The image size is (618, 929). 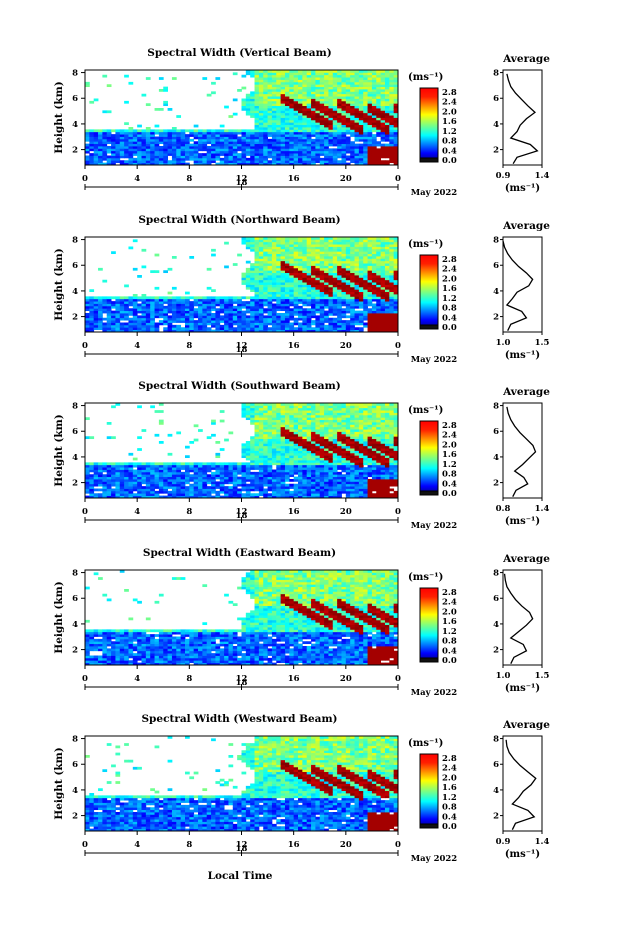 What do you see at coordinates (59, 284) in the screenshot?
I see `y-axis-label: Height (km)` at bounding box center [59, 284].